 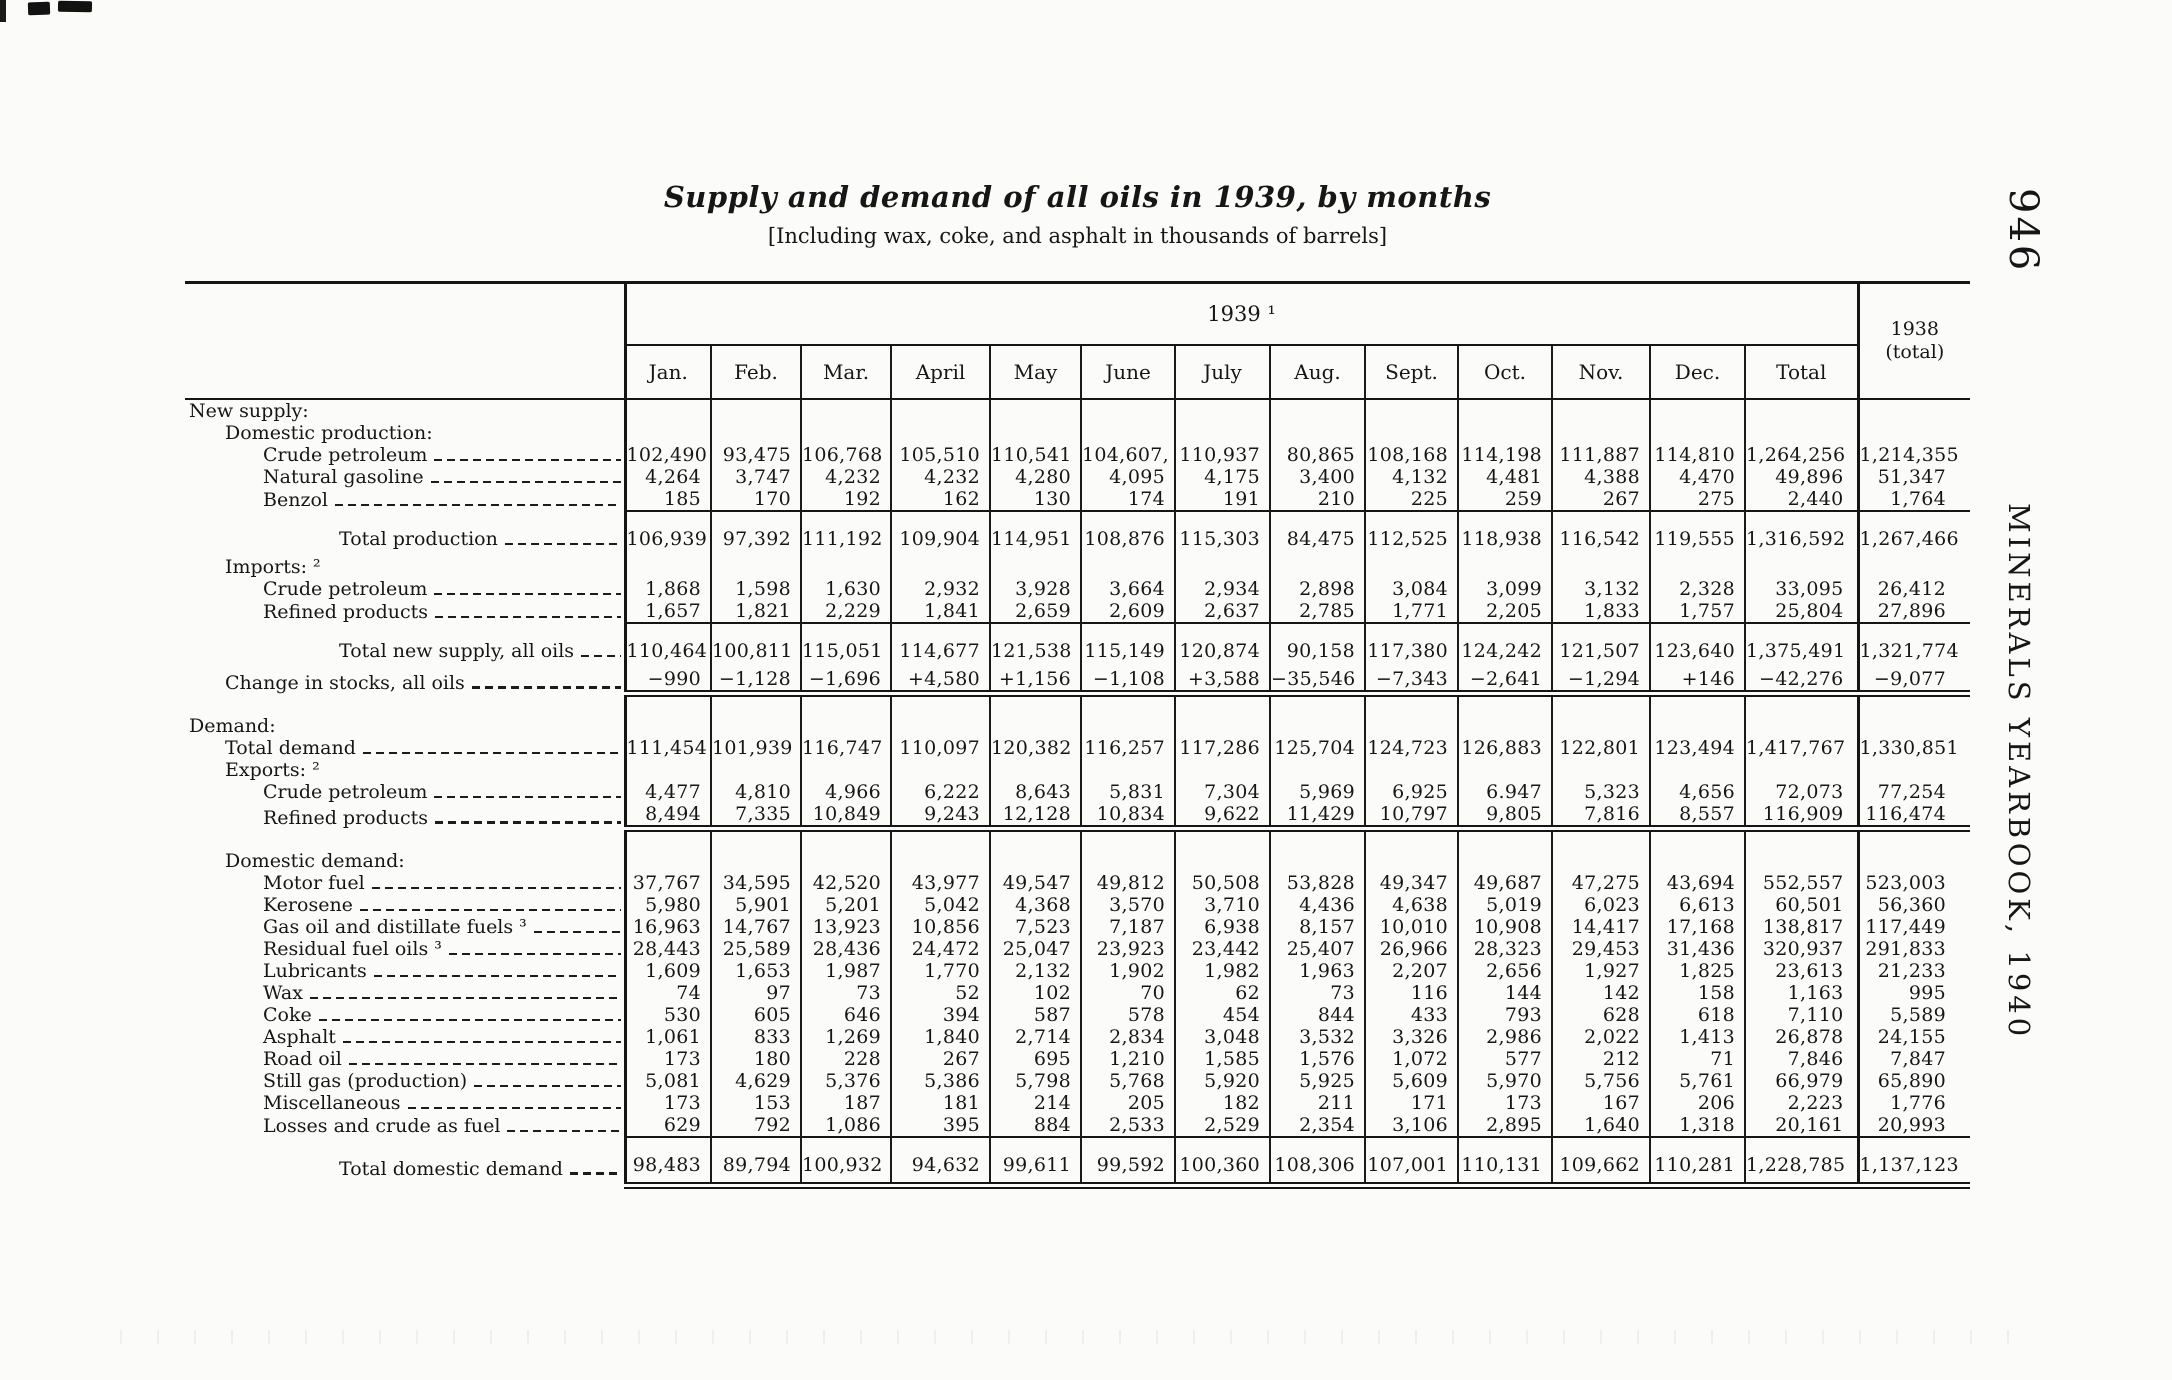 I want to click on value-cell: 7,523, so click(x=1035, y=927).